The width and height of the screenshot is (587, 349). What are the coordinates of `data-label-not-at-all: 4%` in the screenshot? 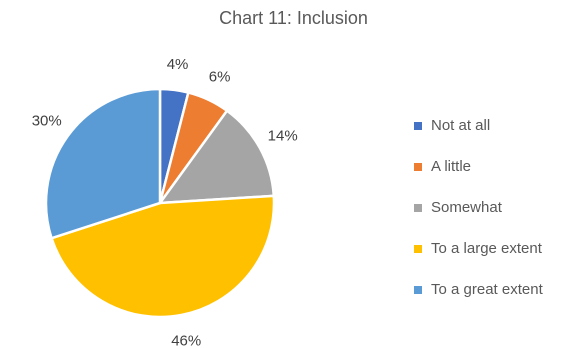 It's located at (178, 64).